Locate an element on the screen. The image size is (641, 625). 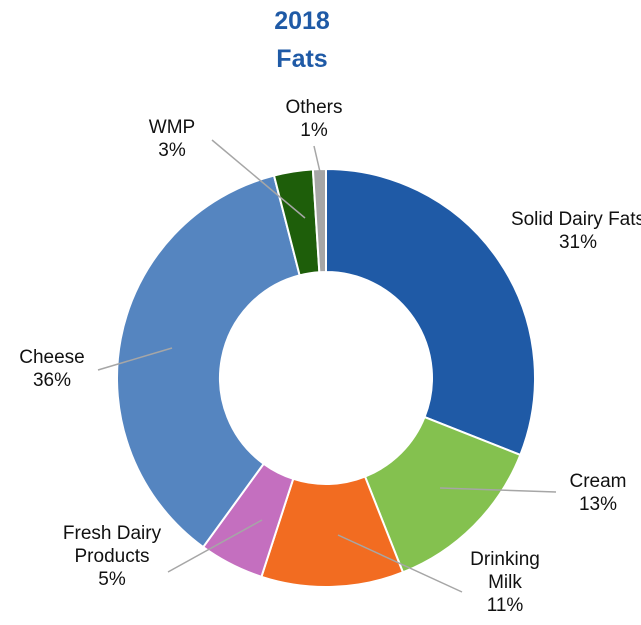
category-label: Drinking Milk is located at coordinates (505, 571).